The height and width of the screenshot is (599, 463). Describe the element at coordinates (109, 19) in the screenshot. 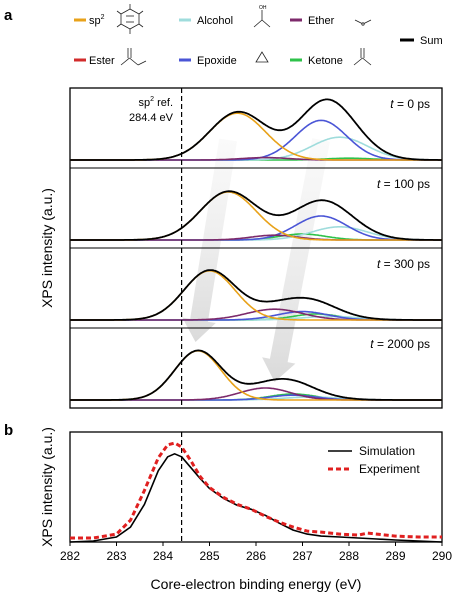

I see `legend-sp2: sp2` at that location.